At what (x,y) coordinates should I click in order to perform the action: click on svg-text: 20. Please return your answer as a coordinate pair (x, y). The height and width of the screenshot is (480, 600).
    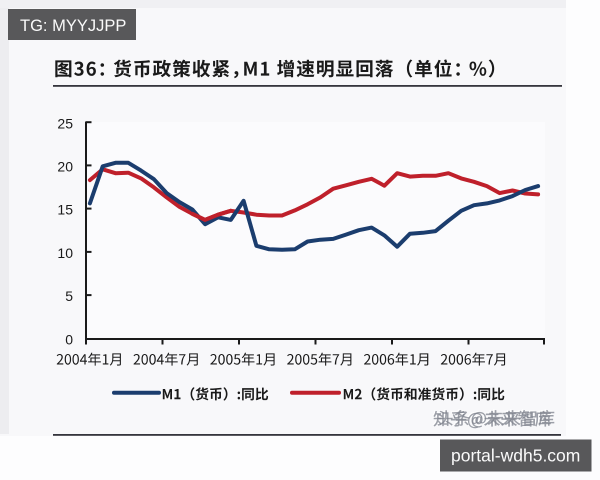
    Looking at the image, I should click on (65, 167).